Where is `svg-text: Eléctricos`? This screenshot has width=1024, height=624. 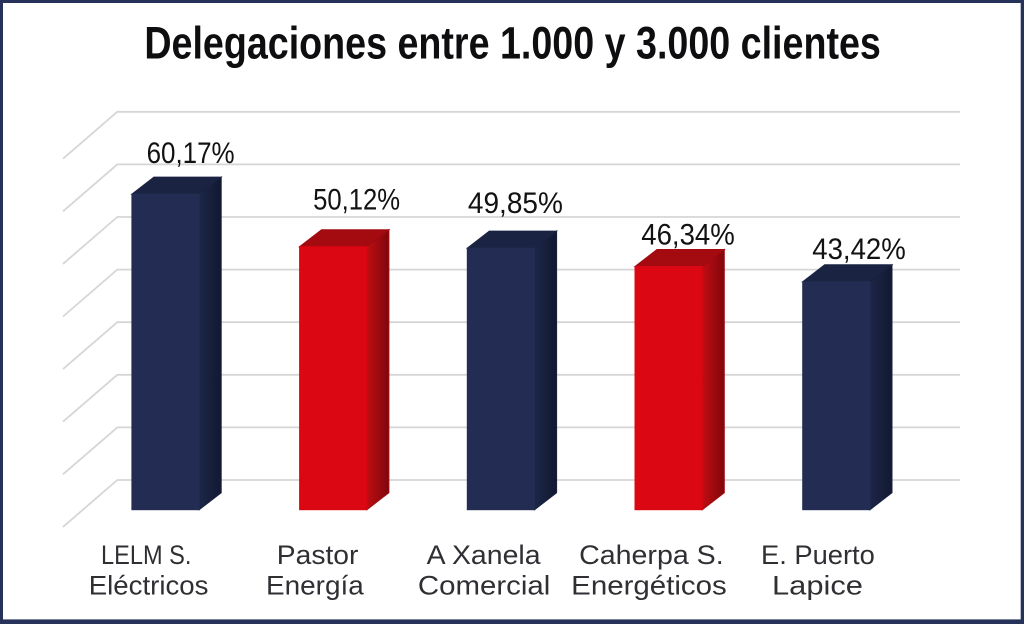 svg-text: Eléctricos is located at coordinates (149, 586).